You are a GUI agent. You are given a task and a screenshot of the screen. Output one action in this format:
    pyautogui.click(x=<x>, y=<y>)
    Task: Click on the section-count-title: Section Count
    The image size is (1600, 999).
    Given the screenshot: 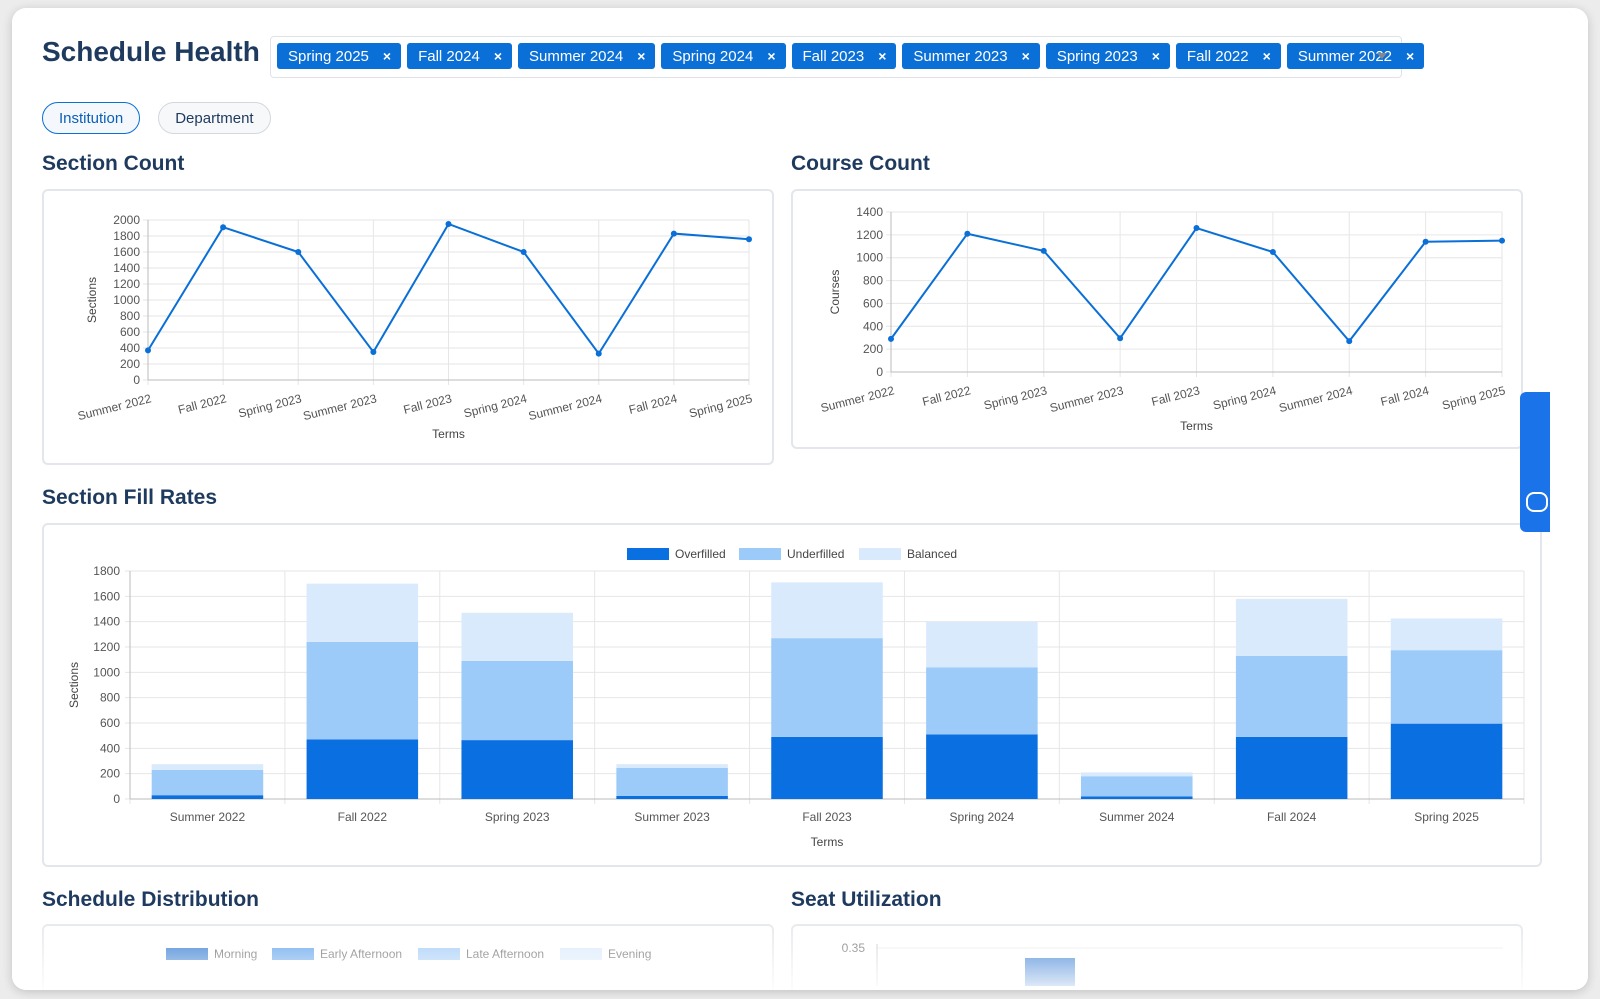 What is the action you would take?
    pyautogui.click(x=113, y=163)
    